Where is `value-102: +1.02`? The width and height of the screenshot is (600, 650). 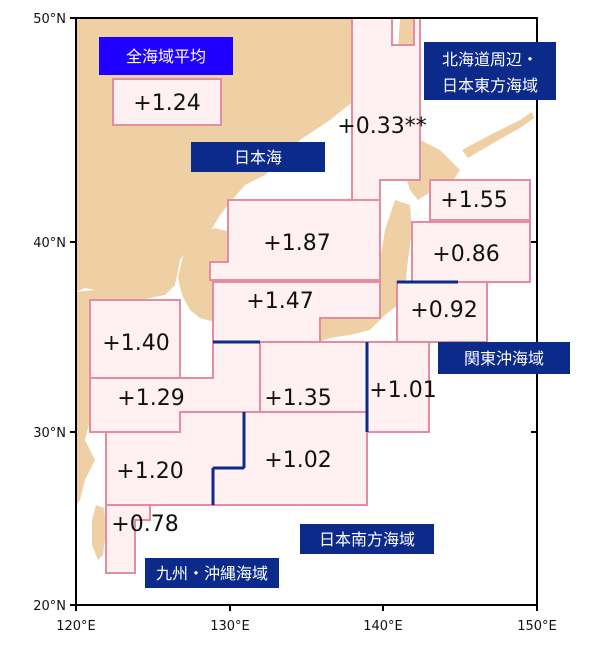 value-102: +1.02 is located at coordinates (297, 460).